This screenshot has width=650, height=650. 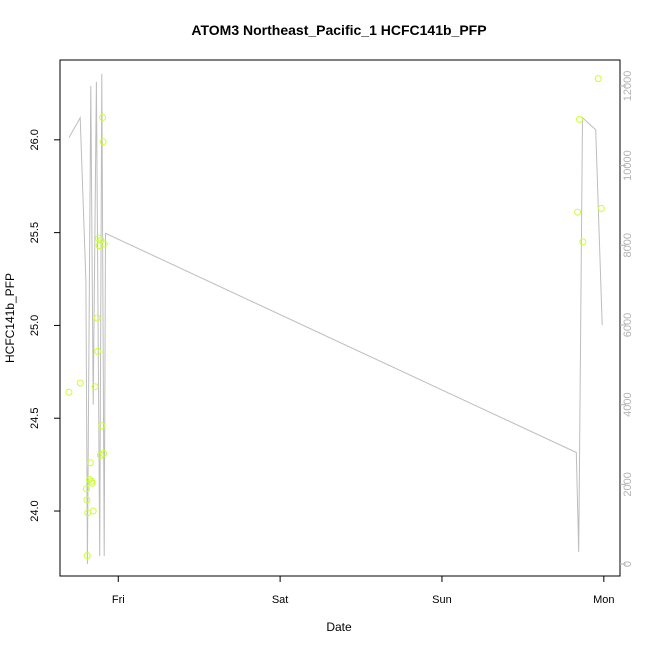 I want to click on y2-tick-label: 12000, so click(x=628, y=86).